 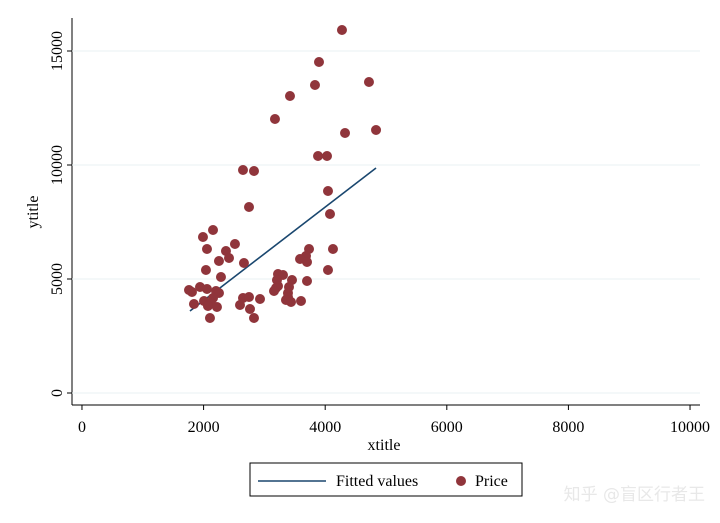 What do you see at coordinates (634, 495) in the screenshot?
I see `watermark: 知乎 @盲区行者王` at bounding box center [634, 495].